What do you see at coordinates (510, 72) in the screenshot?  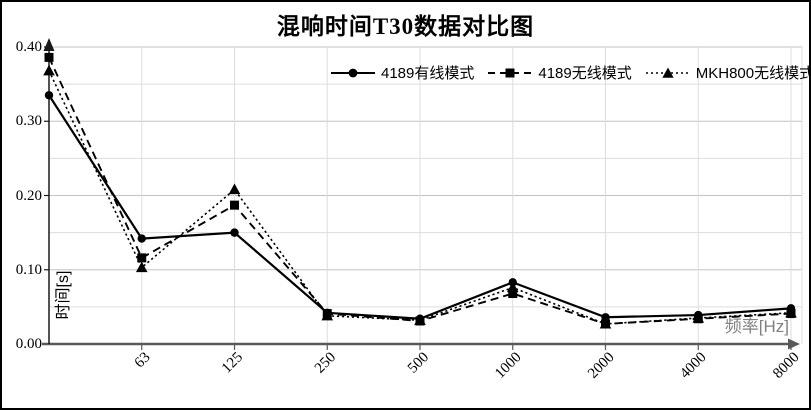 I see `legend-dashed-square-icon` at bounding box center [510, 72].